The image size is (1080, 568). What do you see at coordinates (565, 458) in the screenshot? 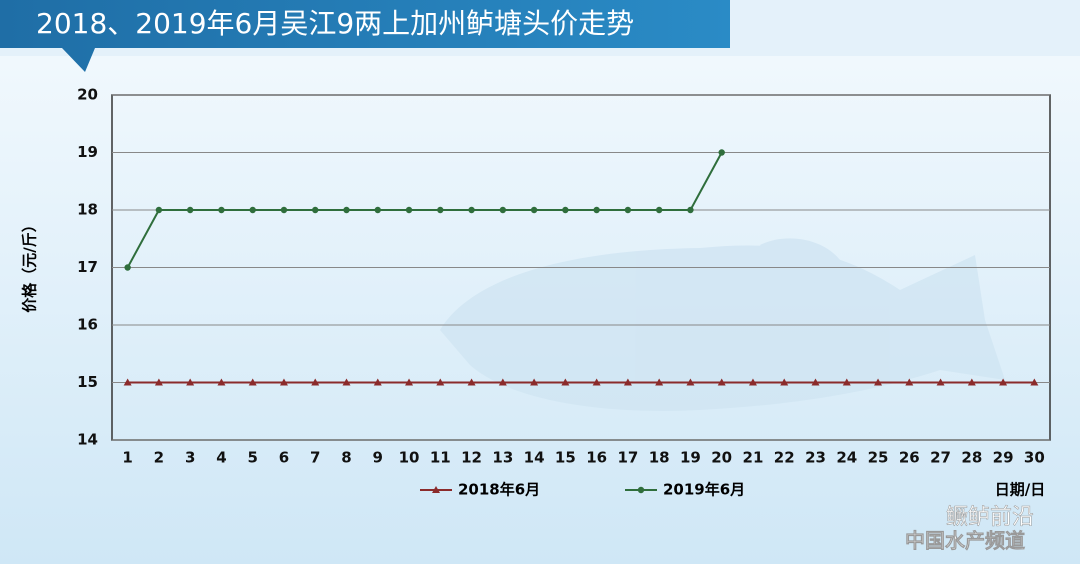
I see `x-tick-label: 15` at bounding box center [565, 458].